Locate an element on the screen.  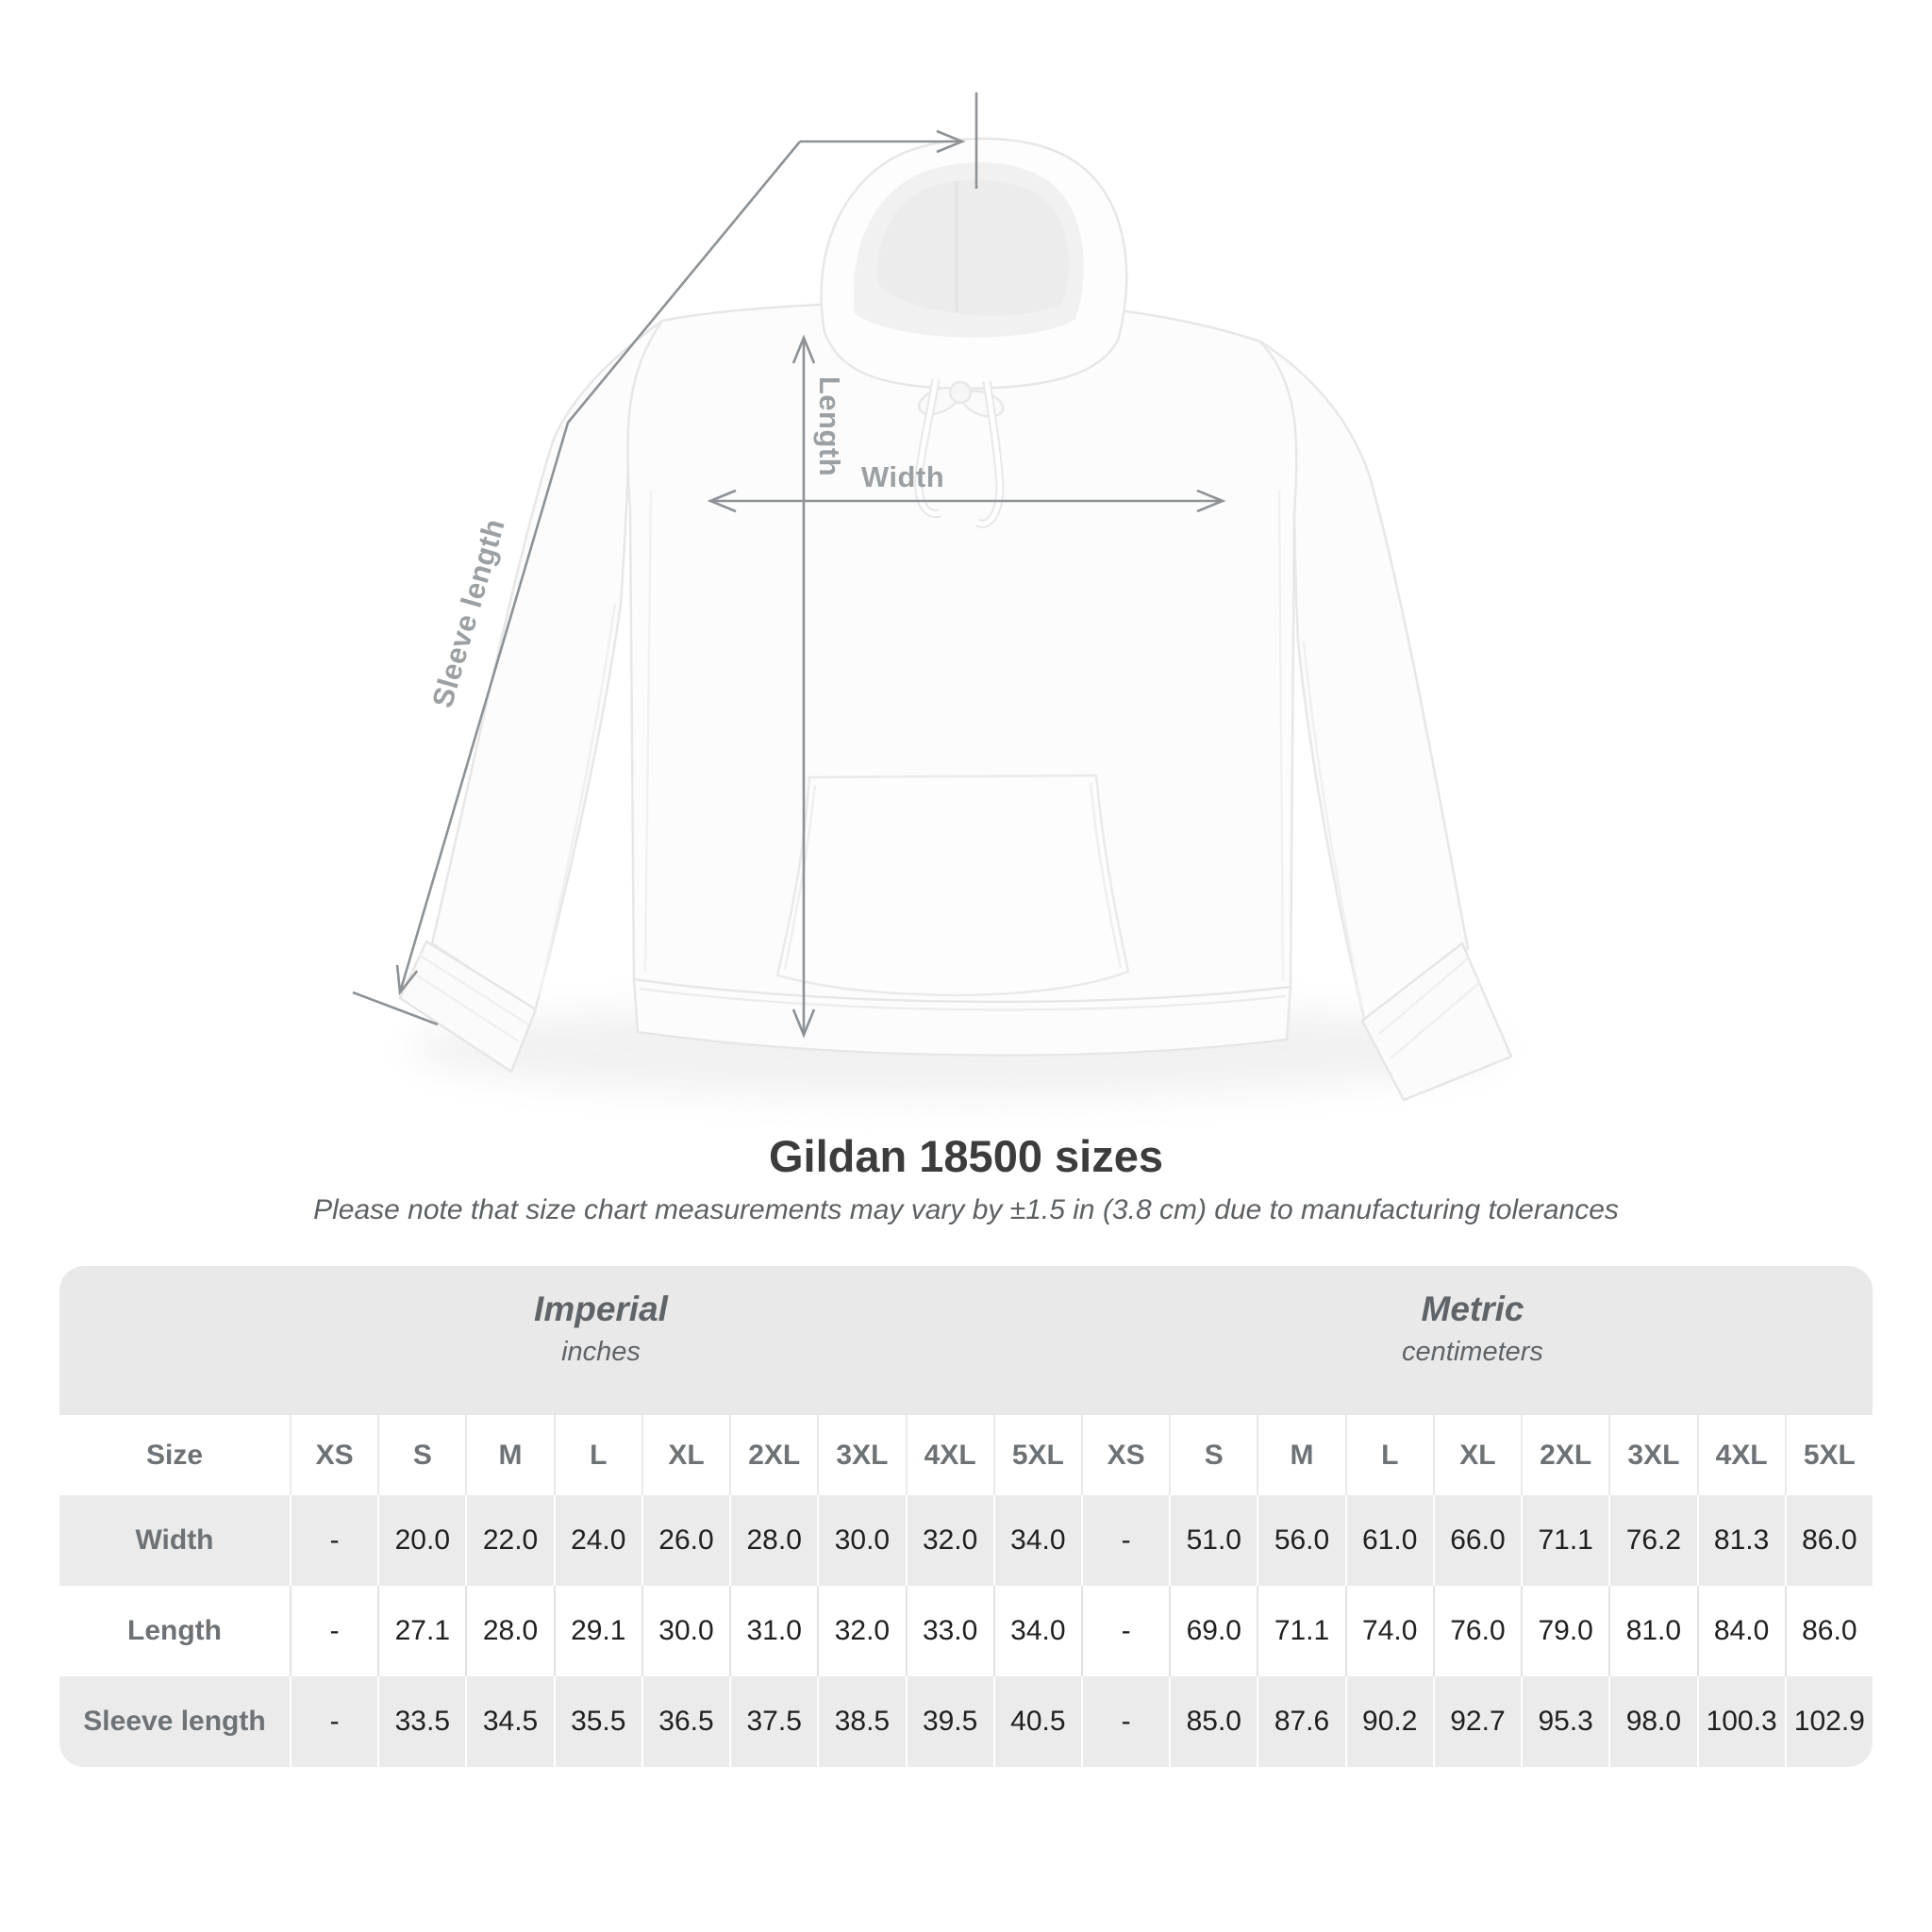
row-label: Size is located at coordinates (175, 1455).